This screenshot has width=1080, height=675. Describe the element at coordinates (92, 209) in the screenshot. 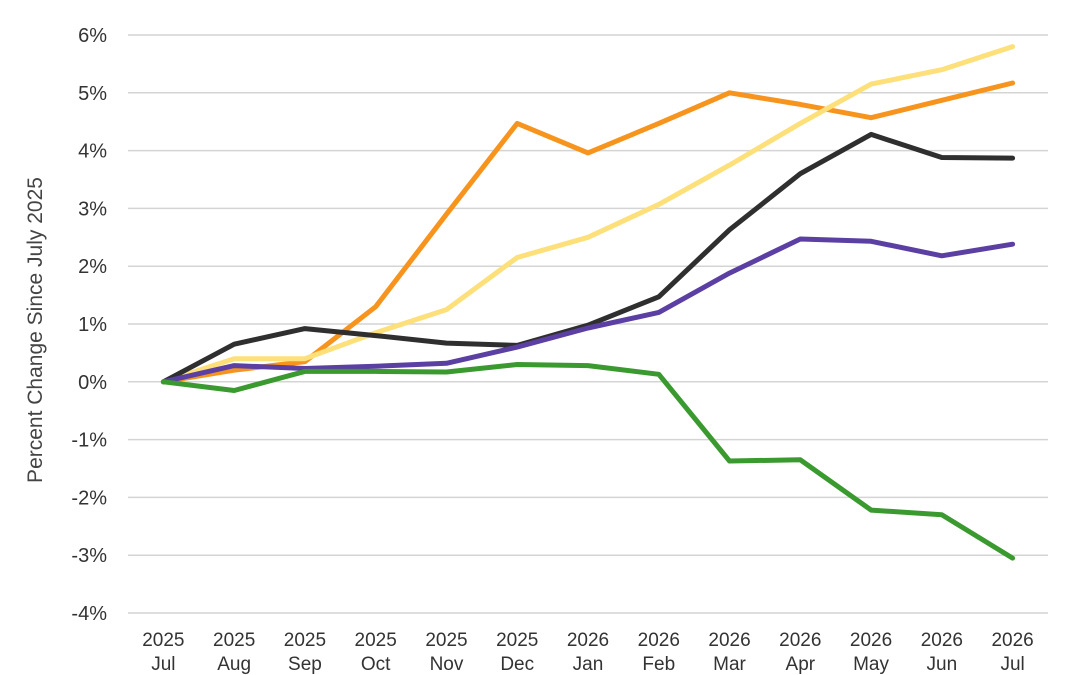

I see `y-tick-label: 3%` at that location.